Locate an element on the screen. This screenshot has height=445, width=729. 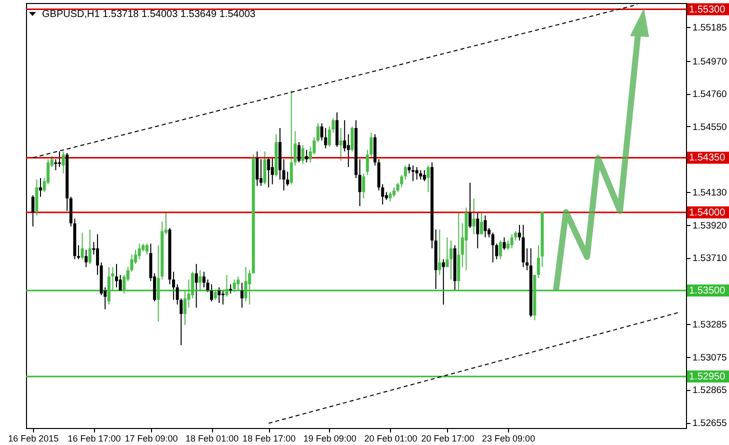
y-tick-label: 1.53710 is located at coordinates (709, 258).